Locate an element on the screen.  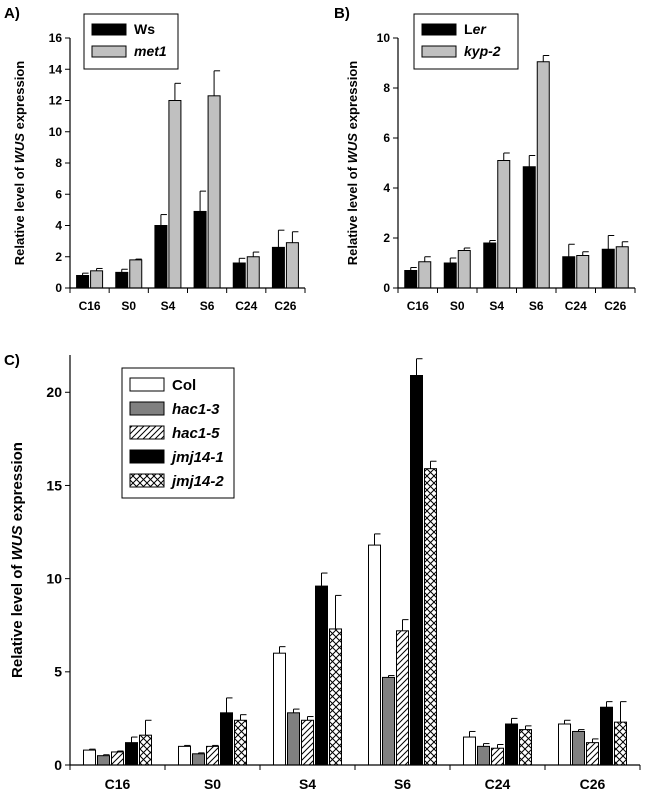
legend-label: hac1-3 is located at coordinates (196, 409).